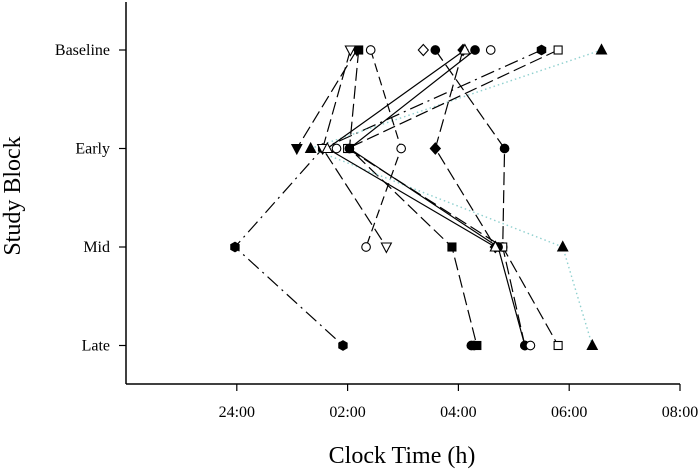  What do you see at coordinates (13, 195) in the screenshot?
I see `y-axis-title: Study Block` at bounding box center [13, 195].